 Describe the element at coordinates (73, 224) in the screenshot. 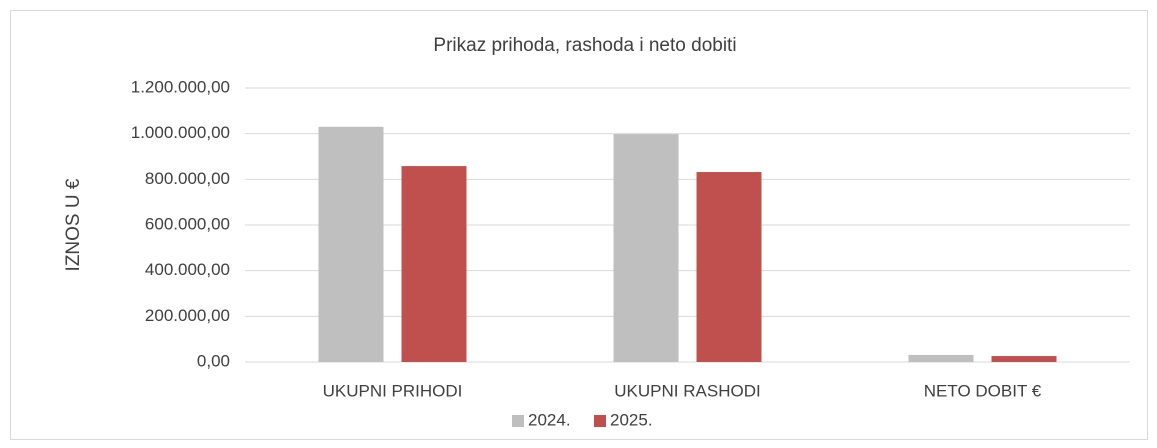

I see `y-axis-label: IZNOS U €` at that location.